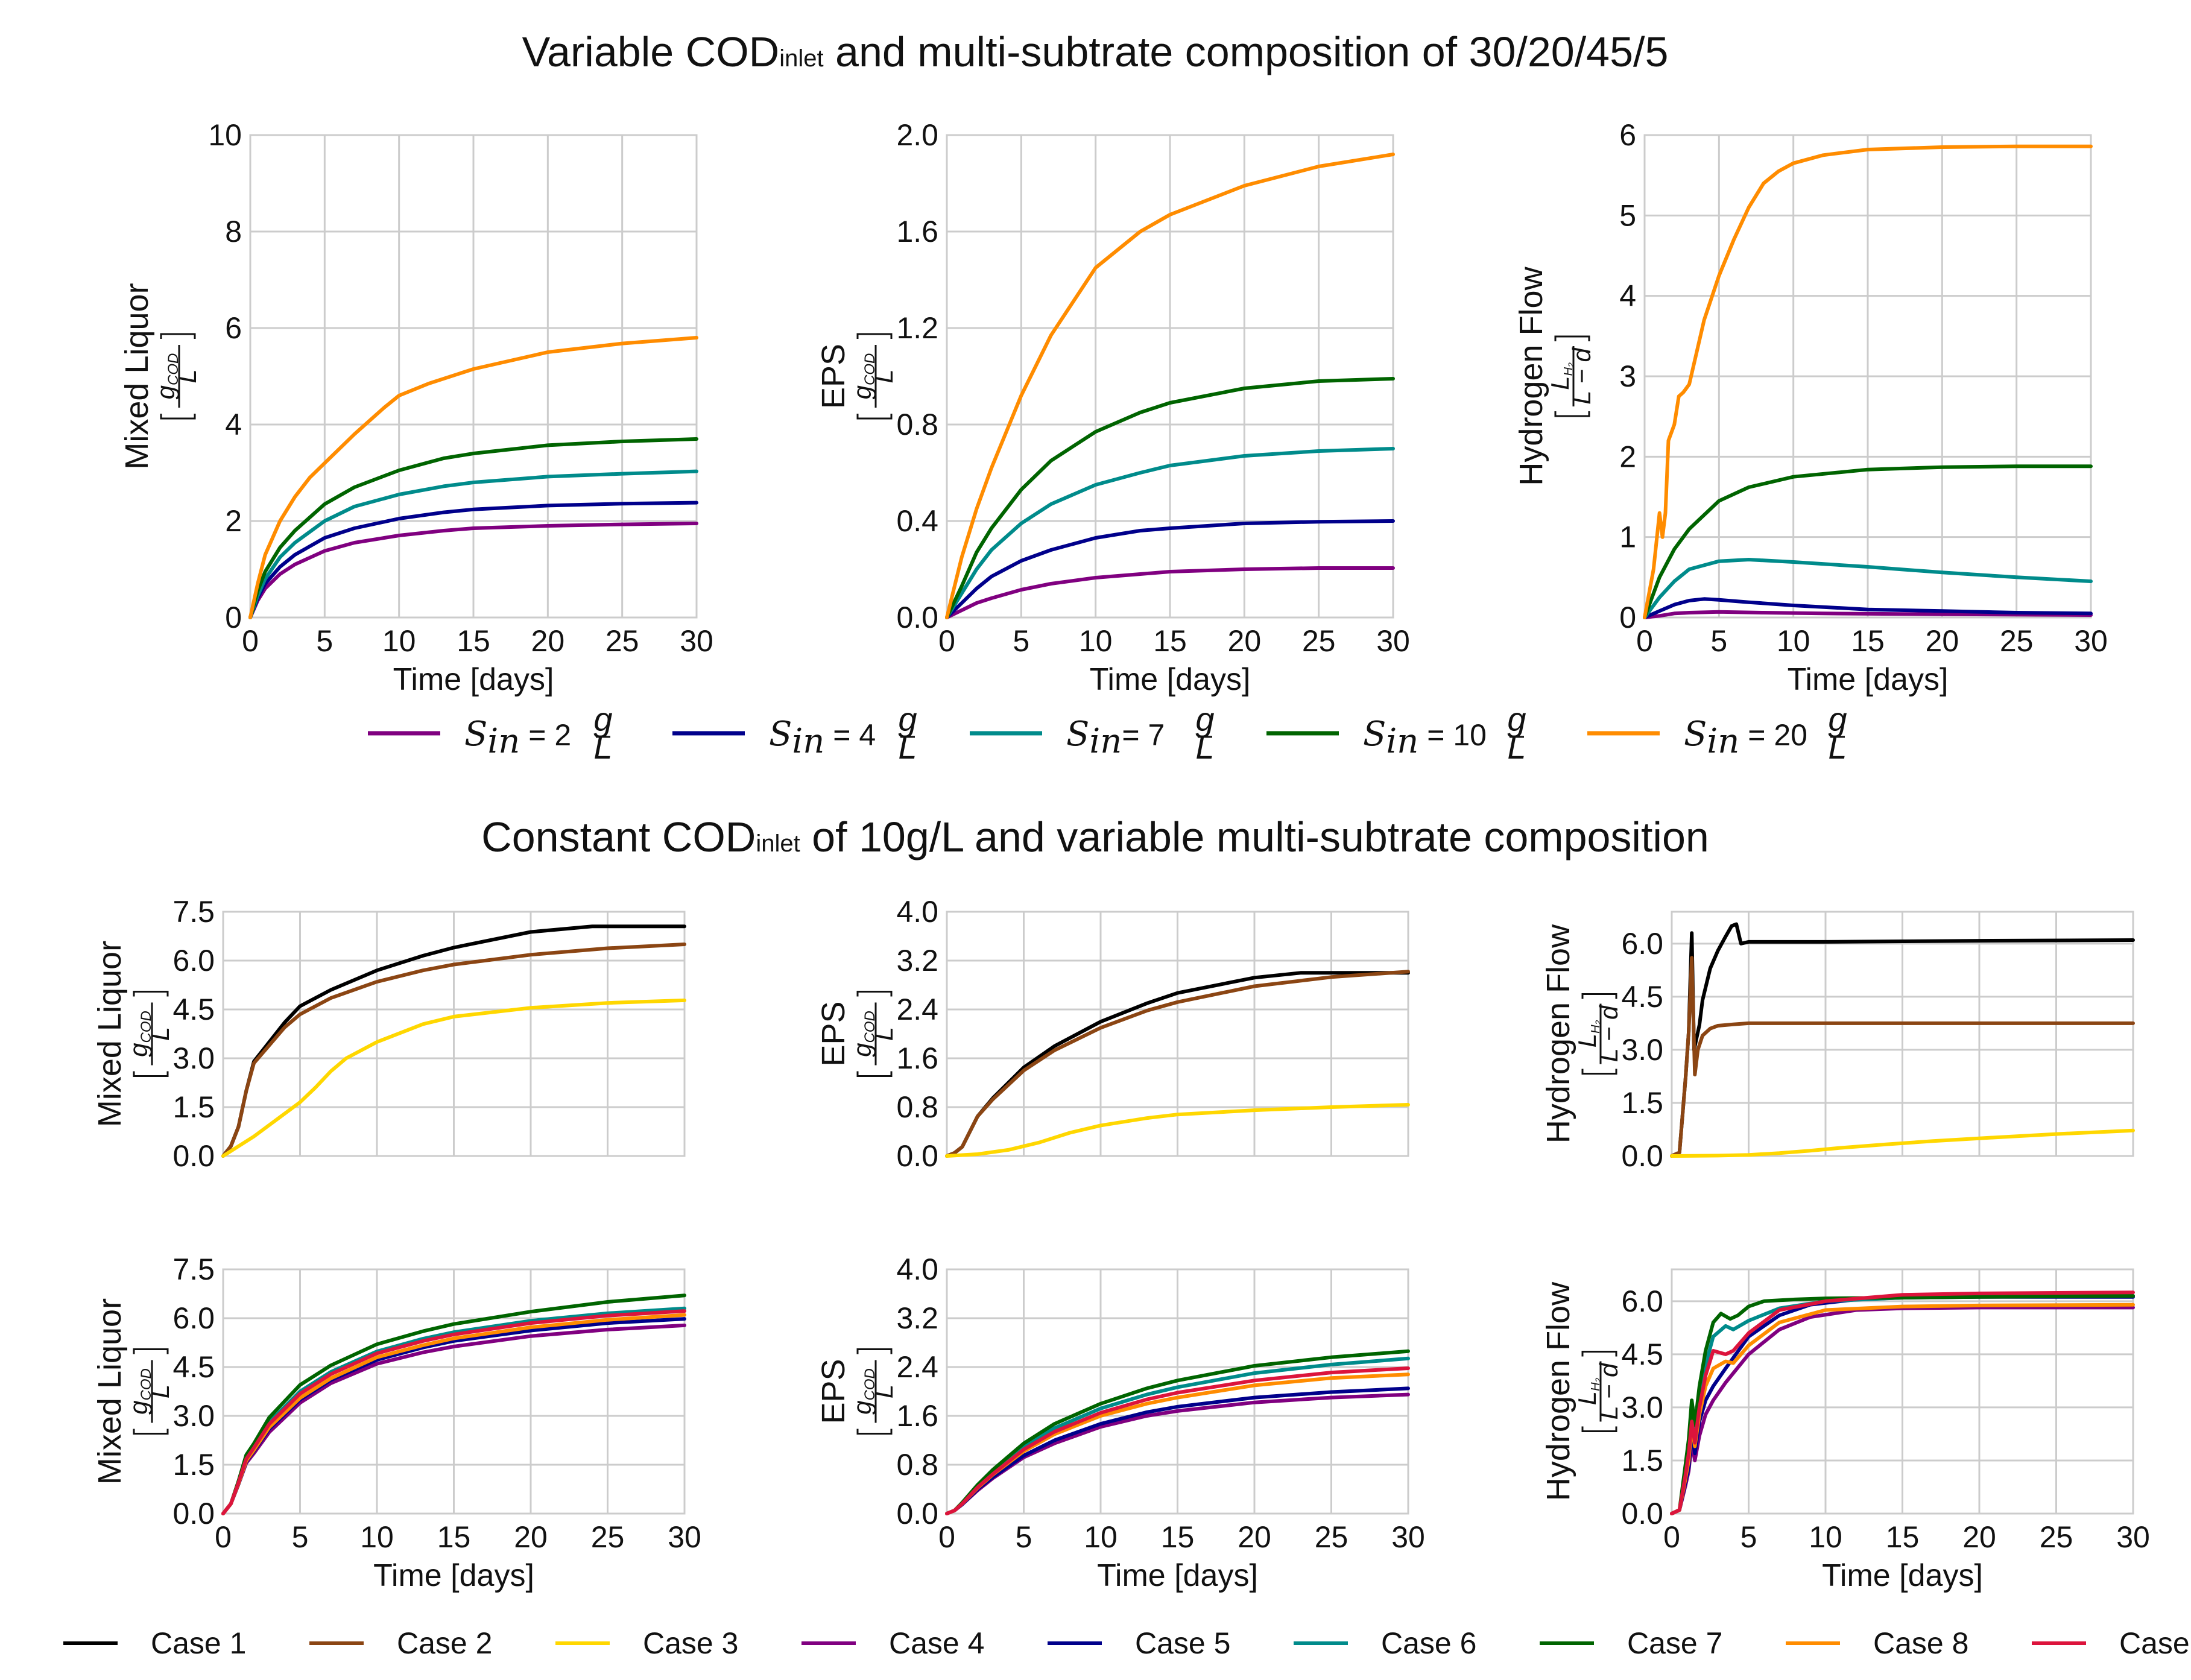  What do you see at coordinates (892, 1643) in the screenshot?
I see `legend-bottom-item-4: Case 4` at bounding box center [892, 1643].